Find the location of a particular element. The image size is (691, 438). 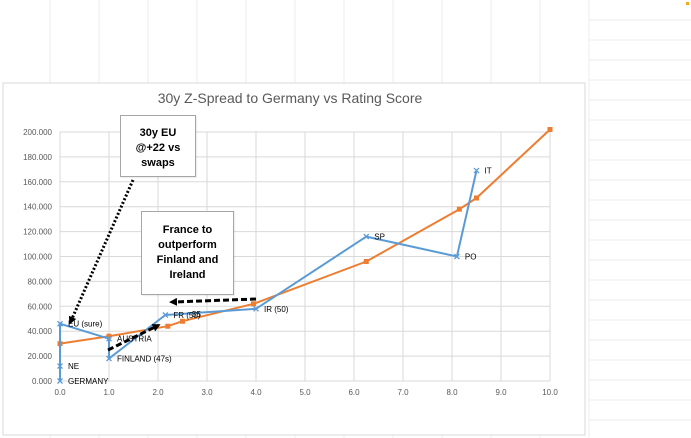

x-tick-label: 4.0 is located at coordinates (256, 392).